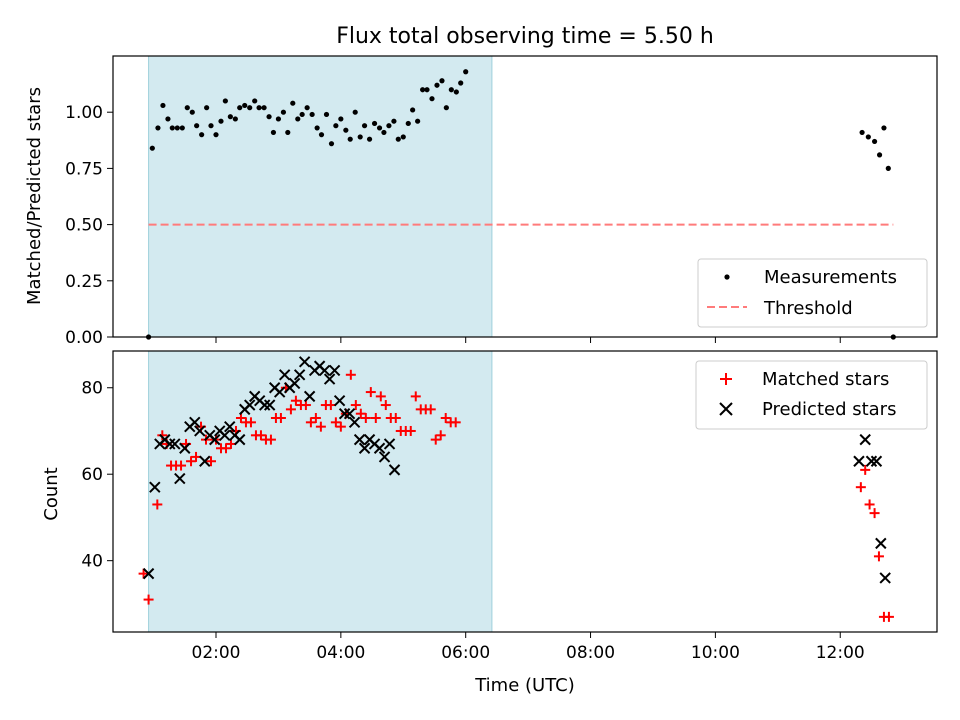 The width and height of the screenshot is (960, 720). What do you see at coordinates (320, 196) in the screenshot?
I see `top-observing-span` at bounding box center [320, 196].